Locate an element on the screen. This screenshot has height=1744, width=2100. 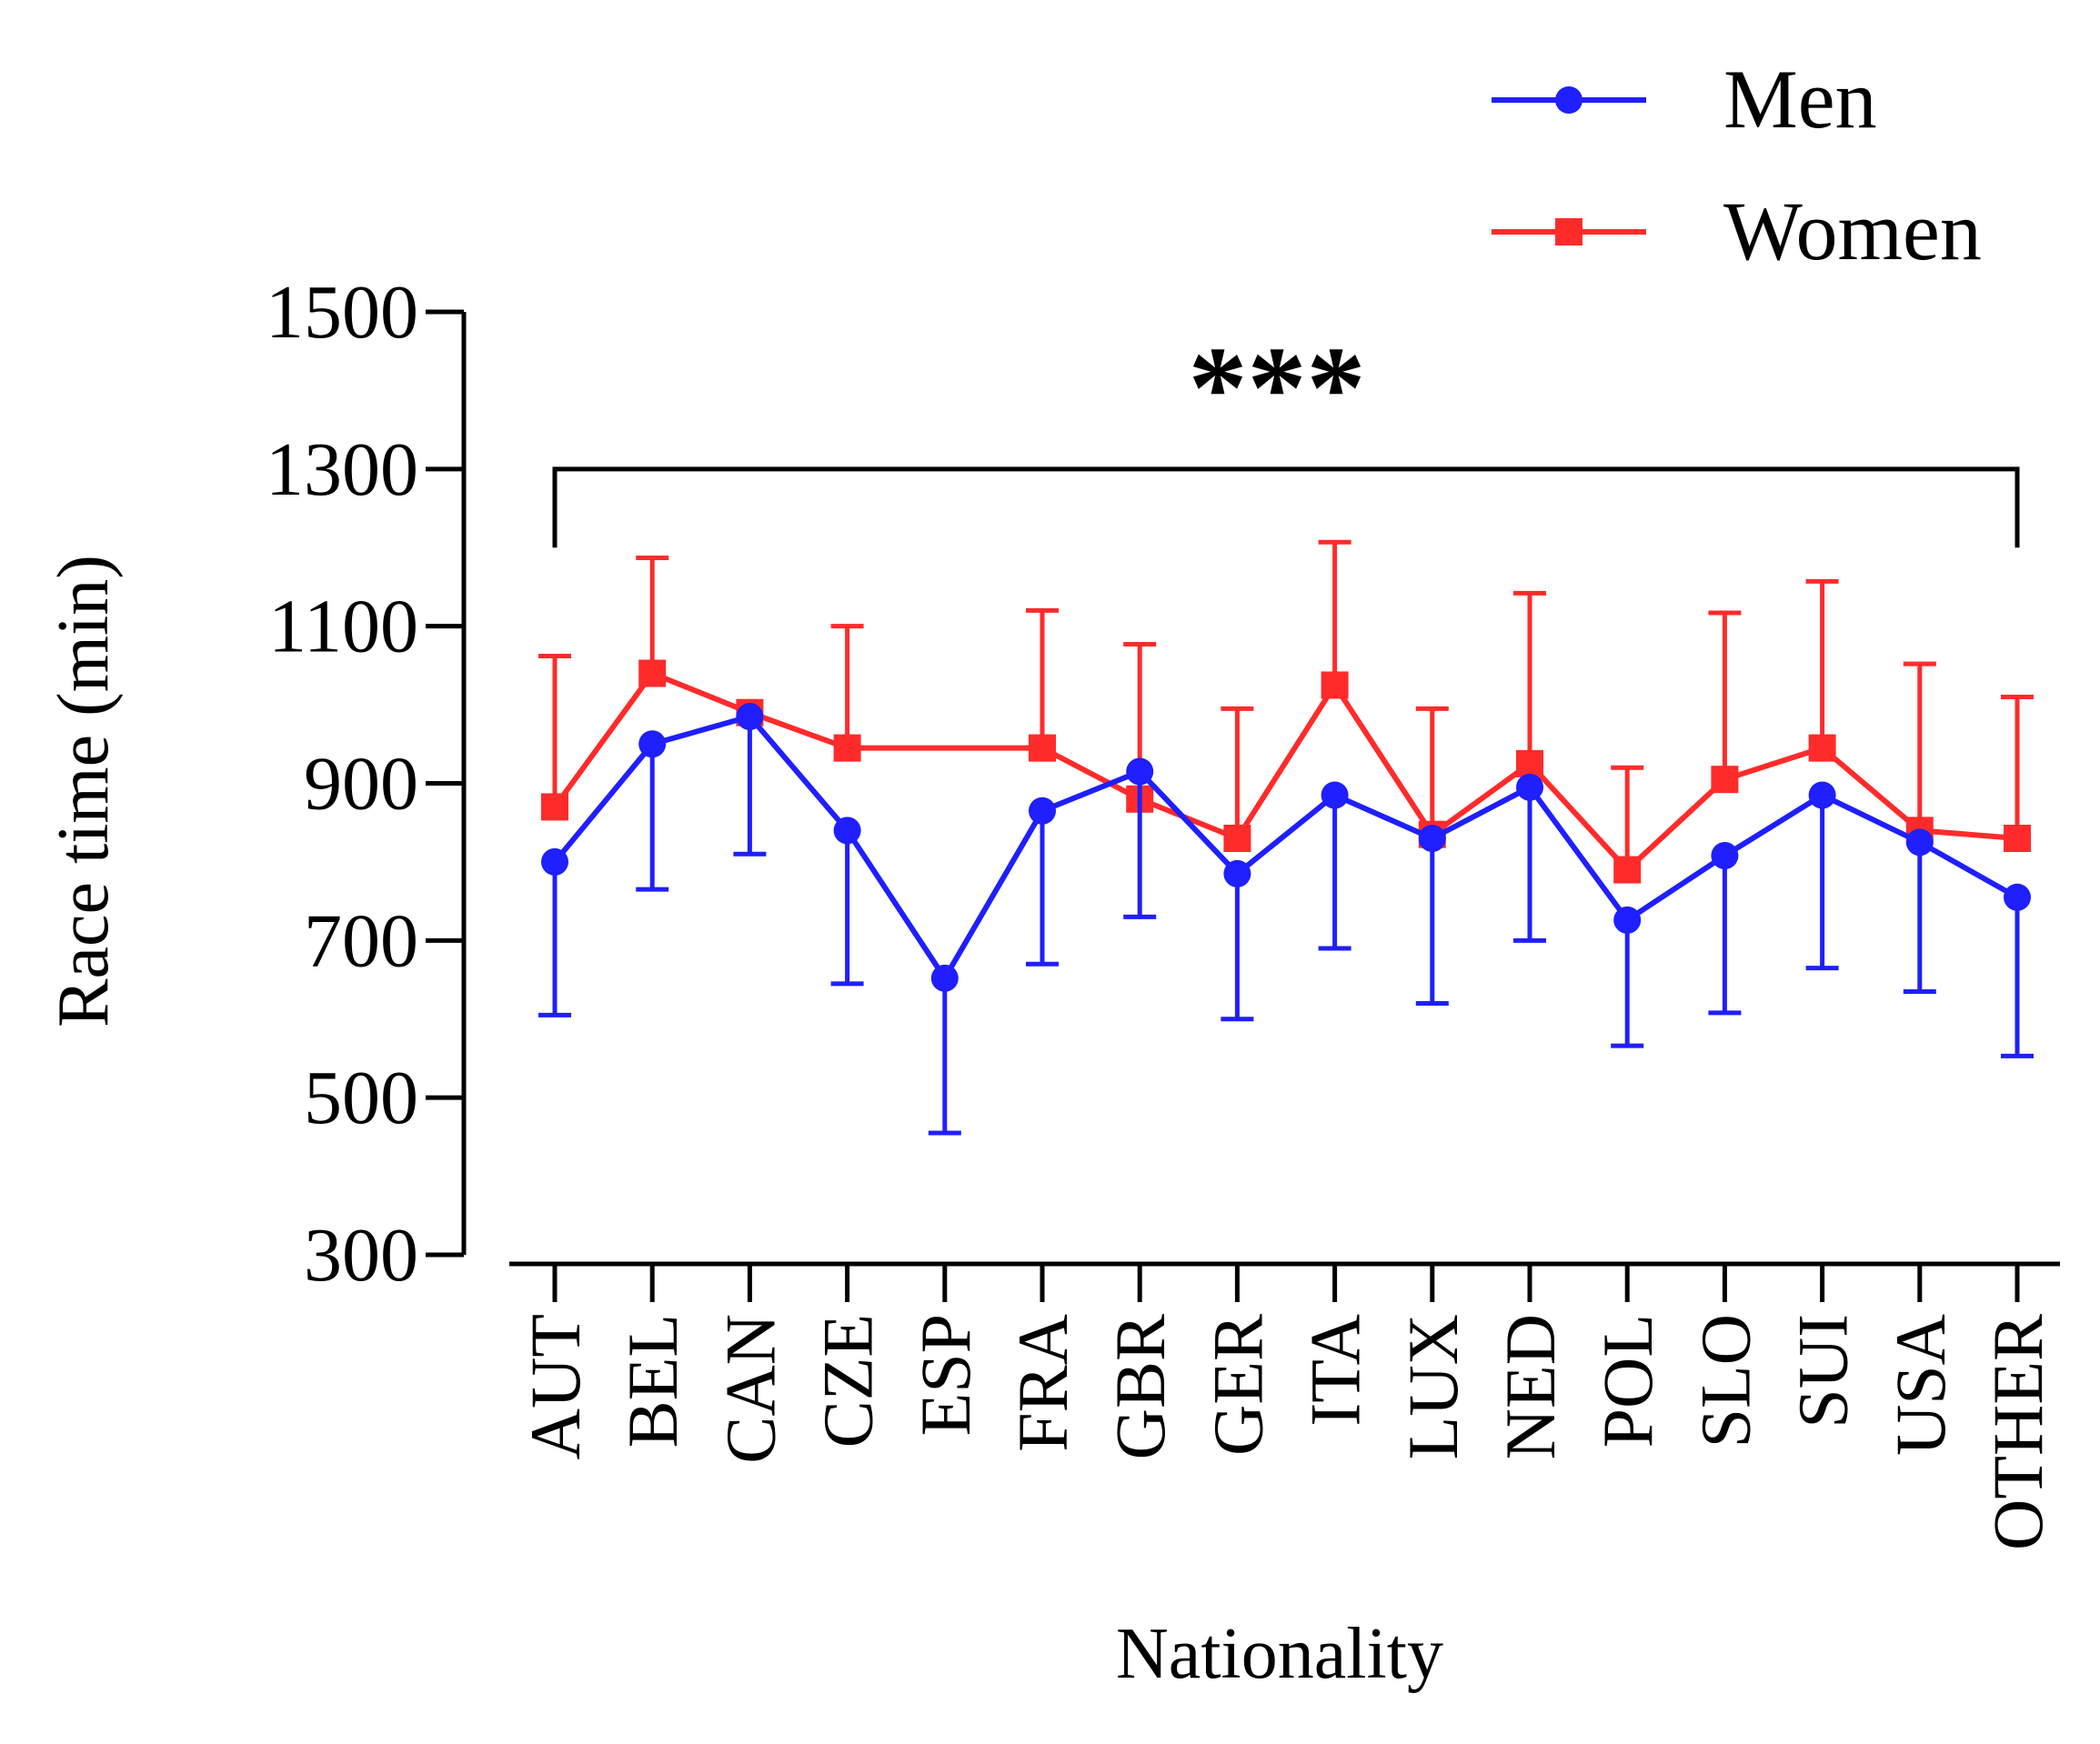
legend-label: Women is located at coordinates (1852, 231).